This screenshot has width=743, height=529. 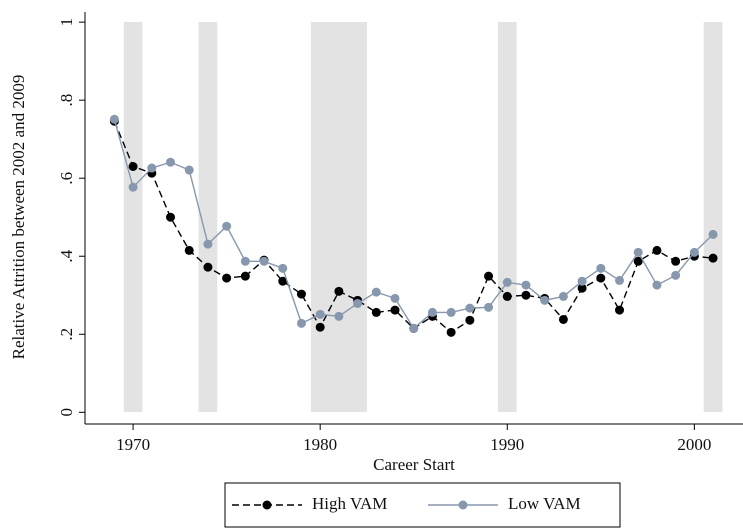 What do you see at coordinates (66, 412) in the screenshot?
I see `y-tick-label: 0` at bounding box center [66, 412].